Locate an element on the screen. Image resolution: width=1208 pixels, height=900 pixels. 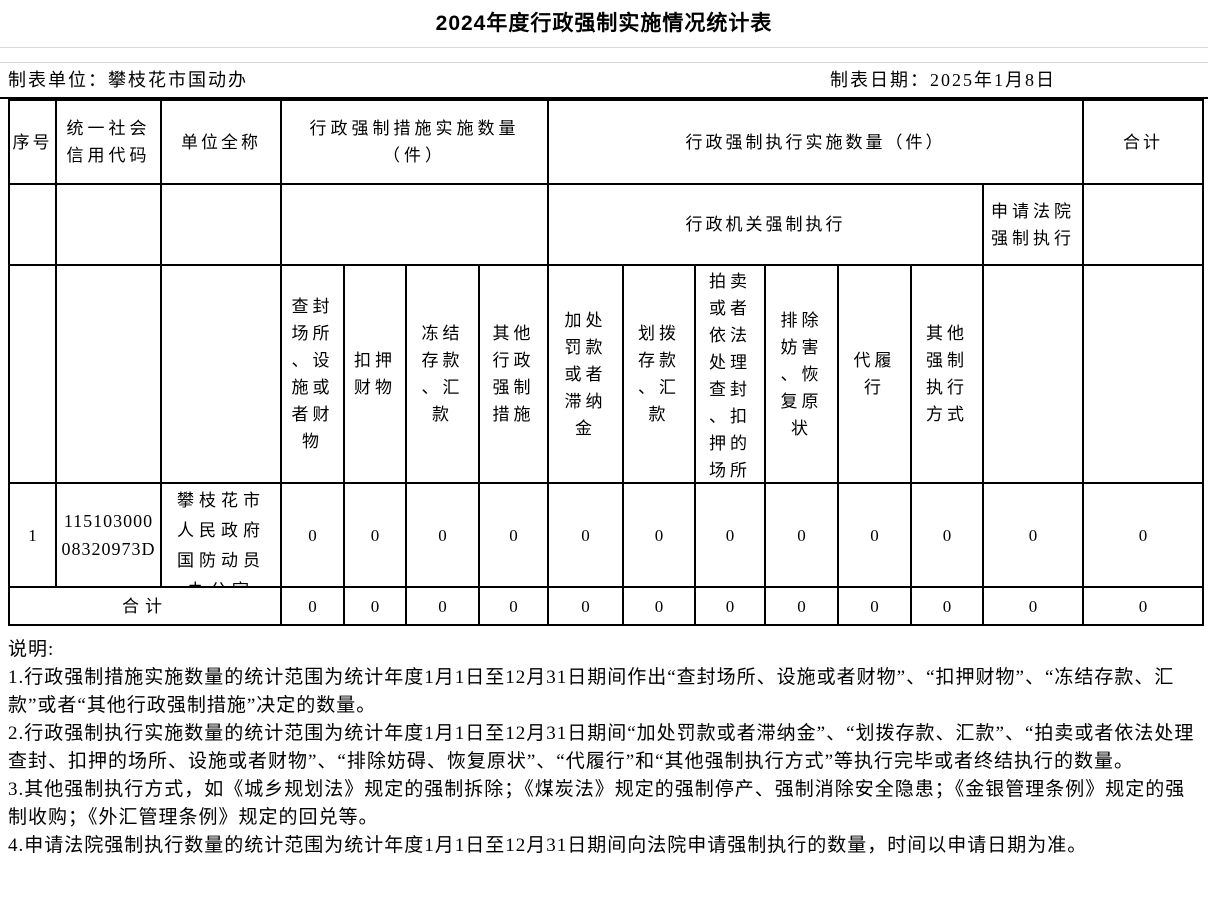
header-cell-other-enforcement: 其他强制执行方式 is located at coordinates (947, 374).